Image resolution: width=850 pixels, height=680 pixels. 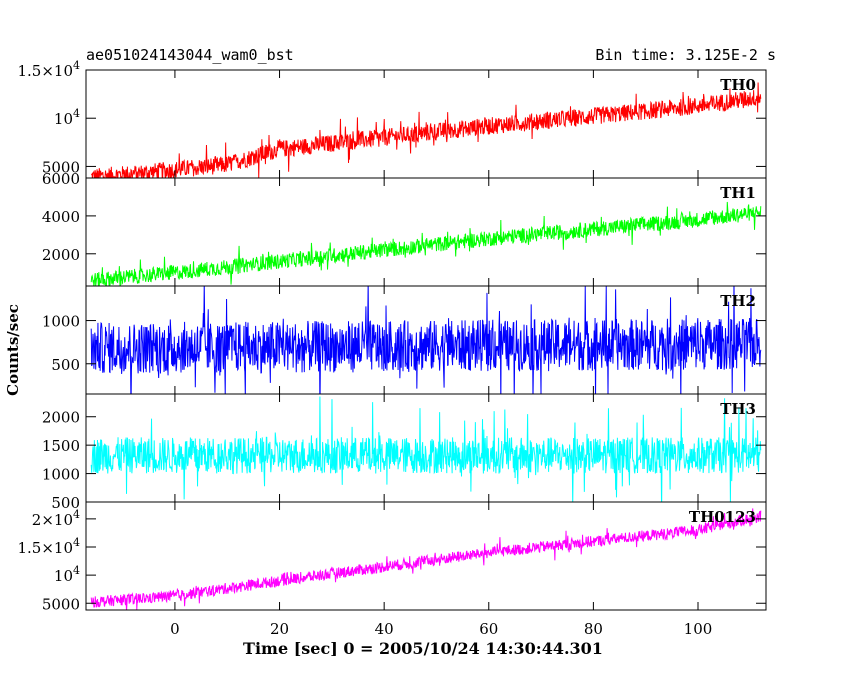 I want to click on series-line-th0, so click(x=426, y=130).